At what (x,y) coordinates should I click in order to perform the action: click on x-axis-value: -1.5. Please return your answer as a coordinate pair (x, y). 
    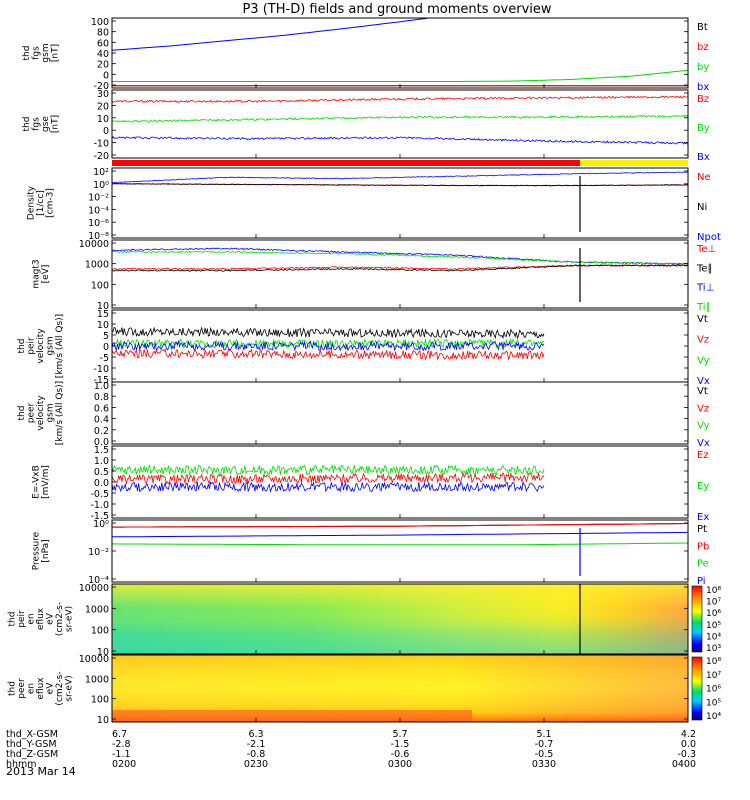
    Looking at the image, I should click on (400, 744).